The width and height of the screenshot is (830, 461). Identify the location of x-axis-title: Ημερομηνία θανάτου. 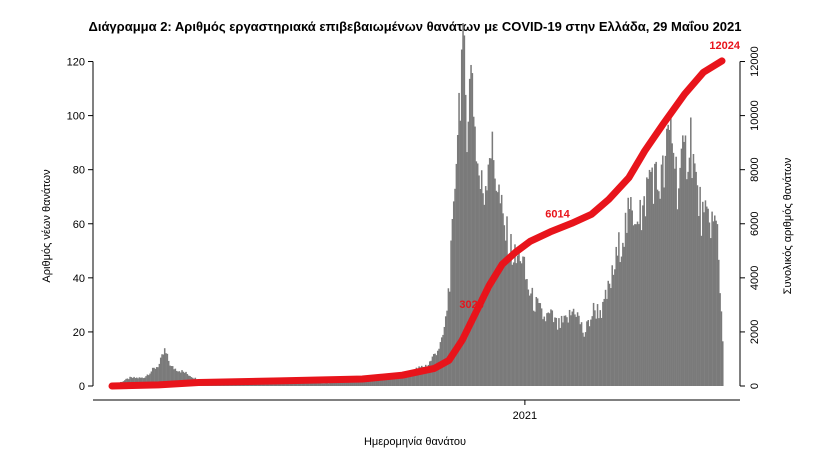
(415, 442).